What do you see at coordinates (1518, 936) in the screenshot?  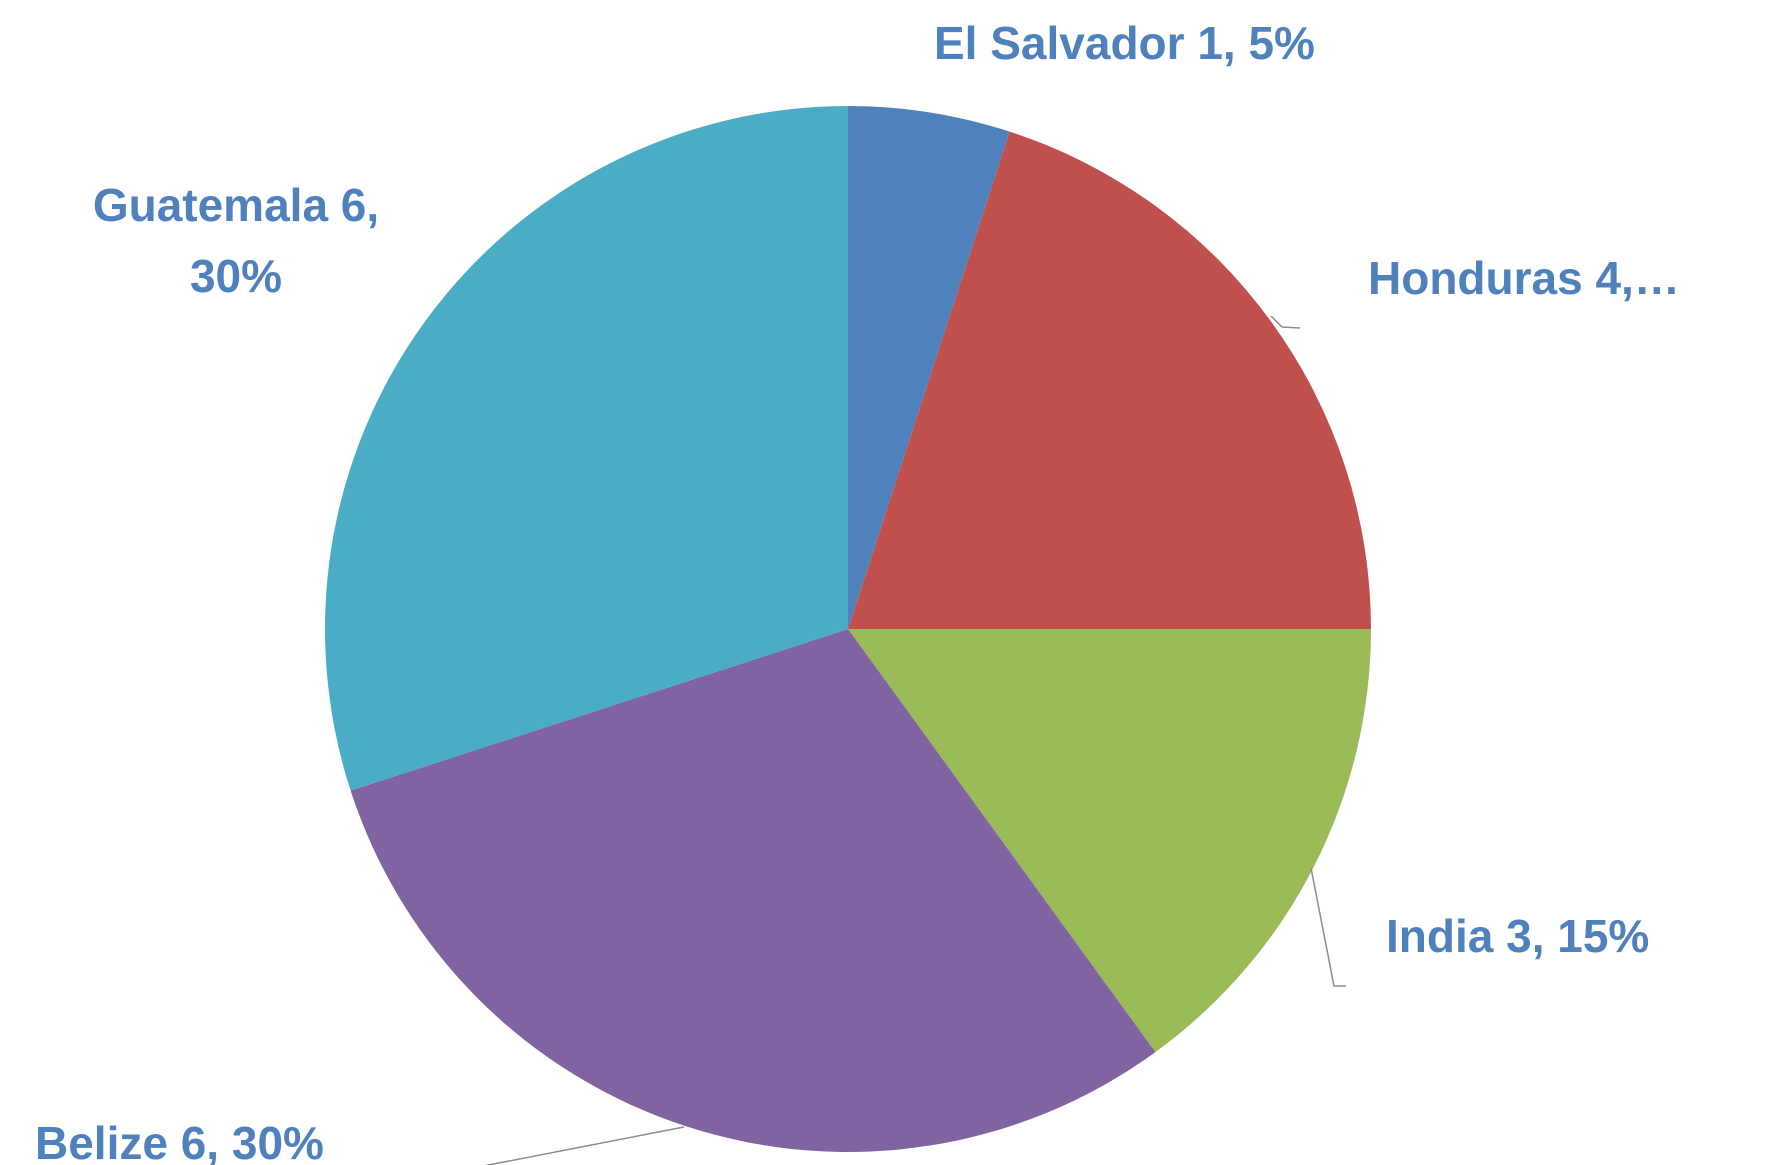 I see `data-label: India 3, 15%` at bounding box center [1518, 936].